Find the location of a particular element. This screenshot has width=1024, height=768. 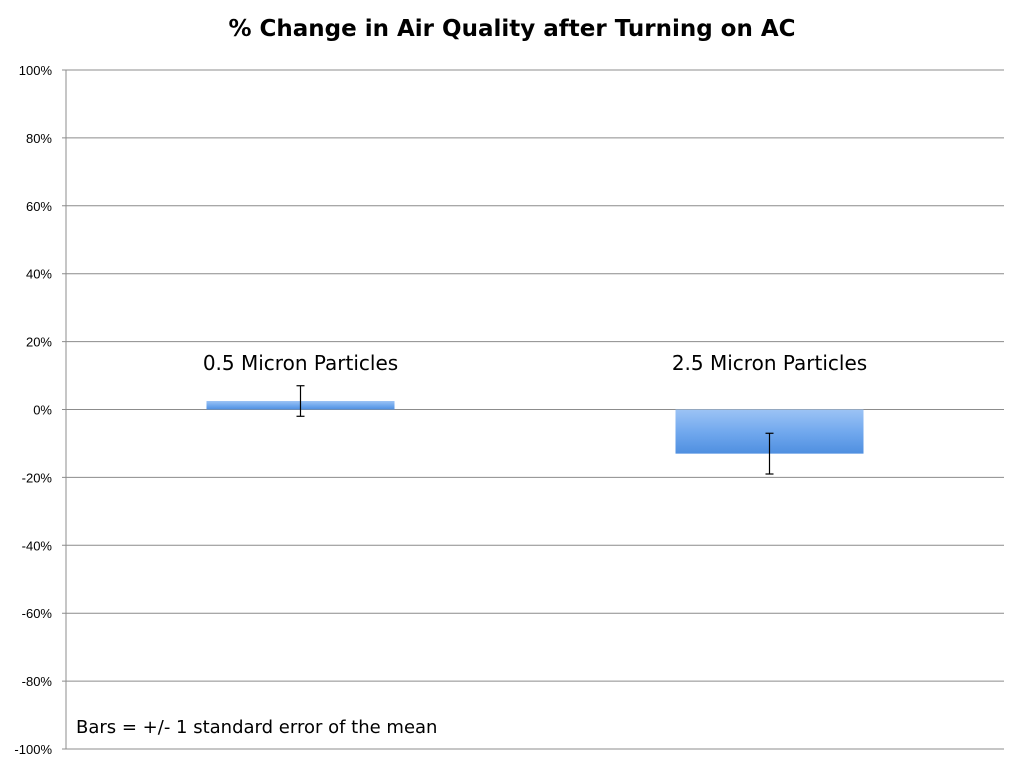

y-tick-label: 60% is located at coordinates (39, 206).